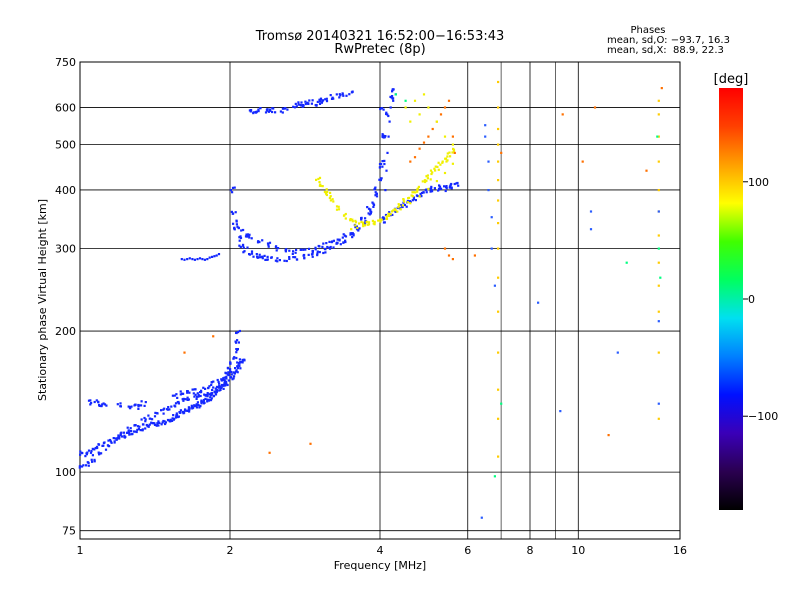 This screenshot has width=800, height=600. What do you see at coordinates (65, 62) in the screenshot?
I see `y-tick-label: 750` at bounding box center [65, 62].